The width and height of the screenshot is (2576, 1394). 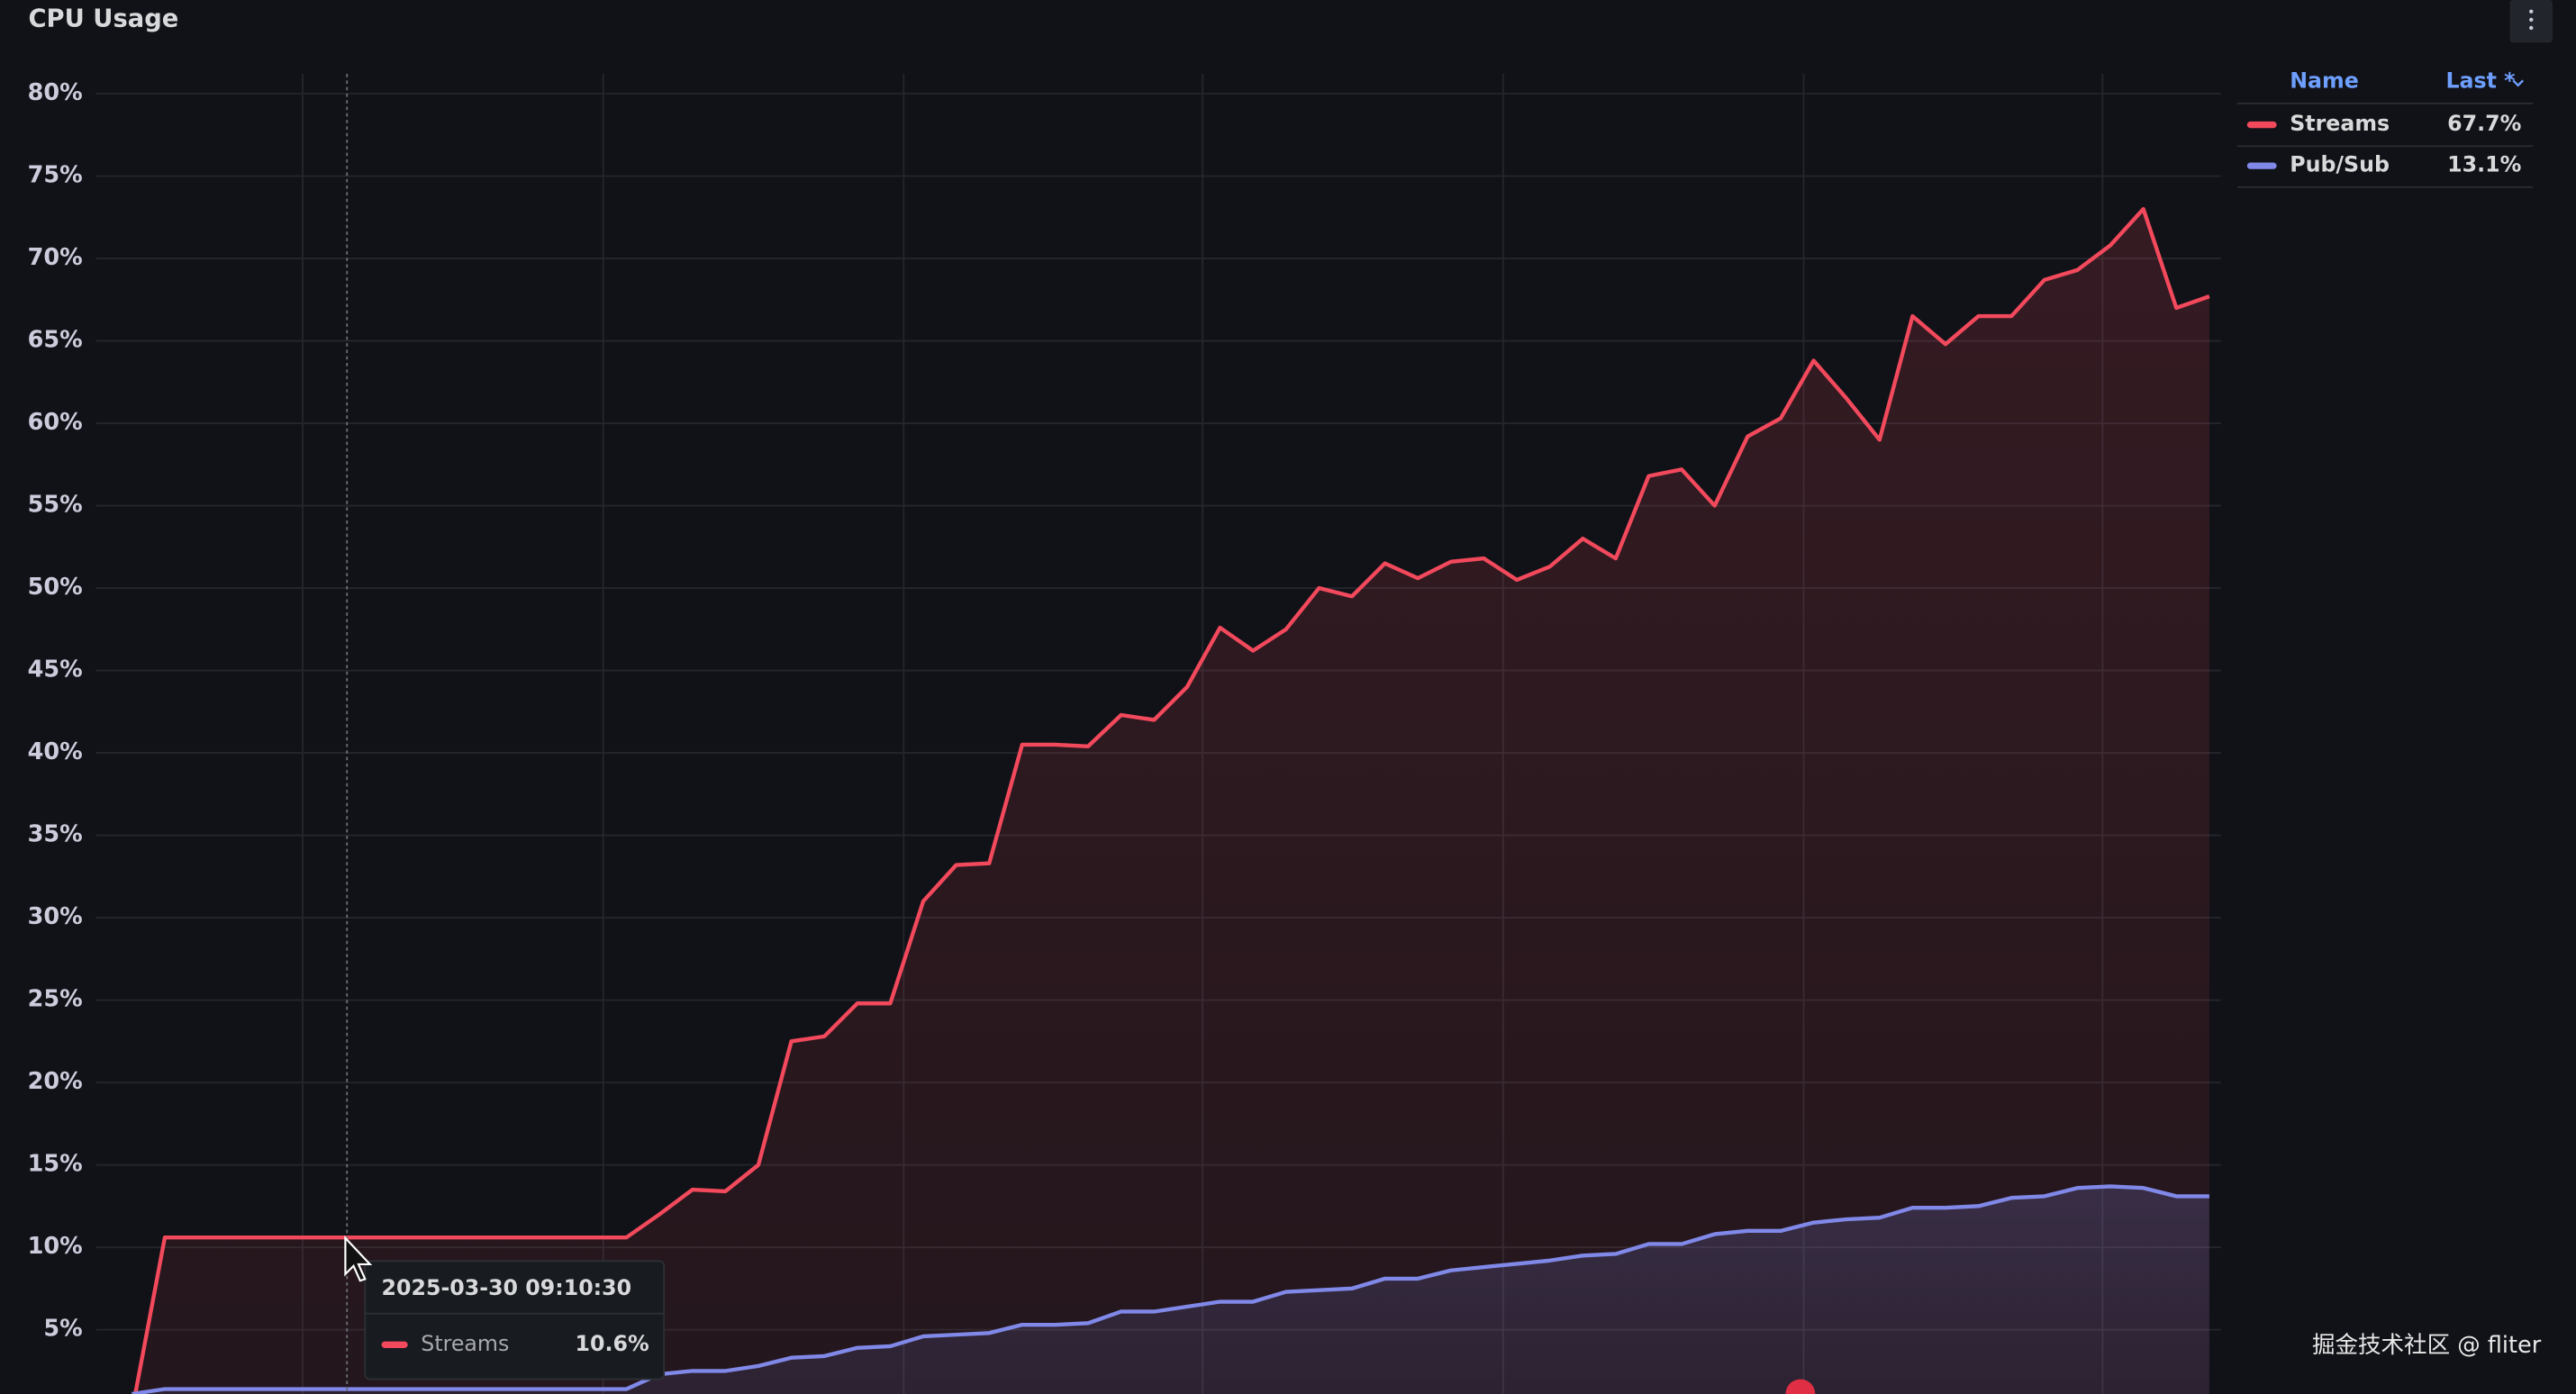 I want to click on y-tick-label: 30%, so click(x=55, y=916).